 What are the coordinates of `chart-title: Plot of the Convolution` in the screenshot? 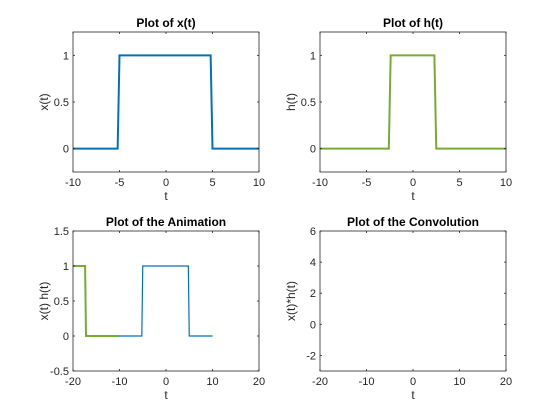 It's located at (413, 222).